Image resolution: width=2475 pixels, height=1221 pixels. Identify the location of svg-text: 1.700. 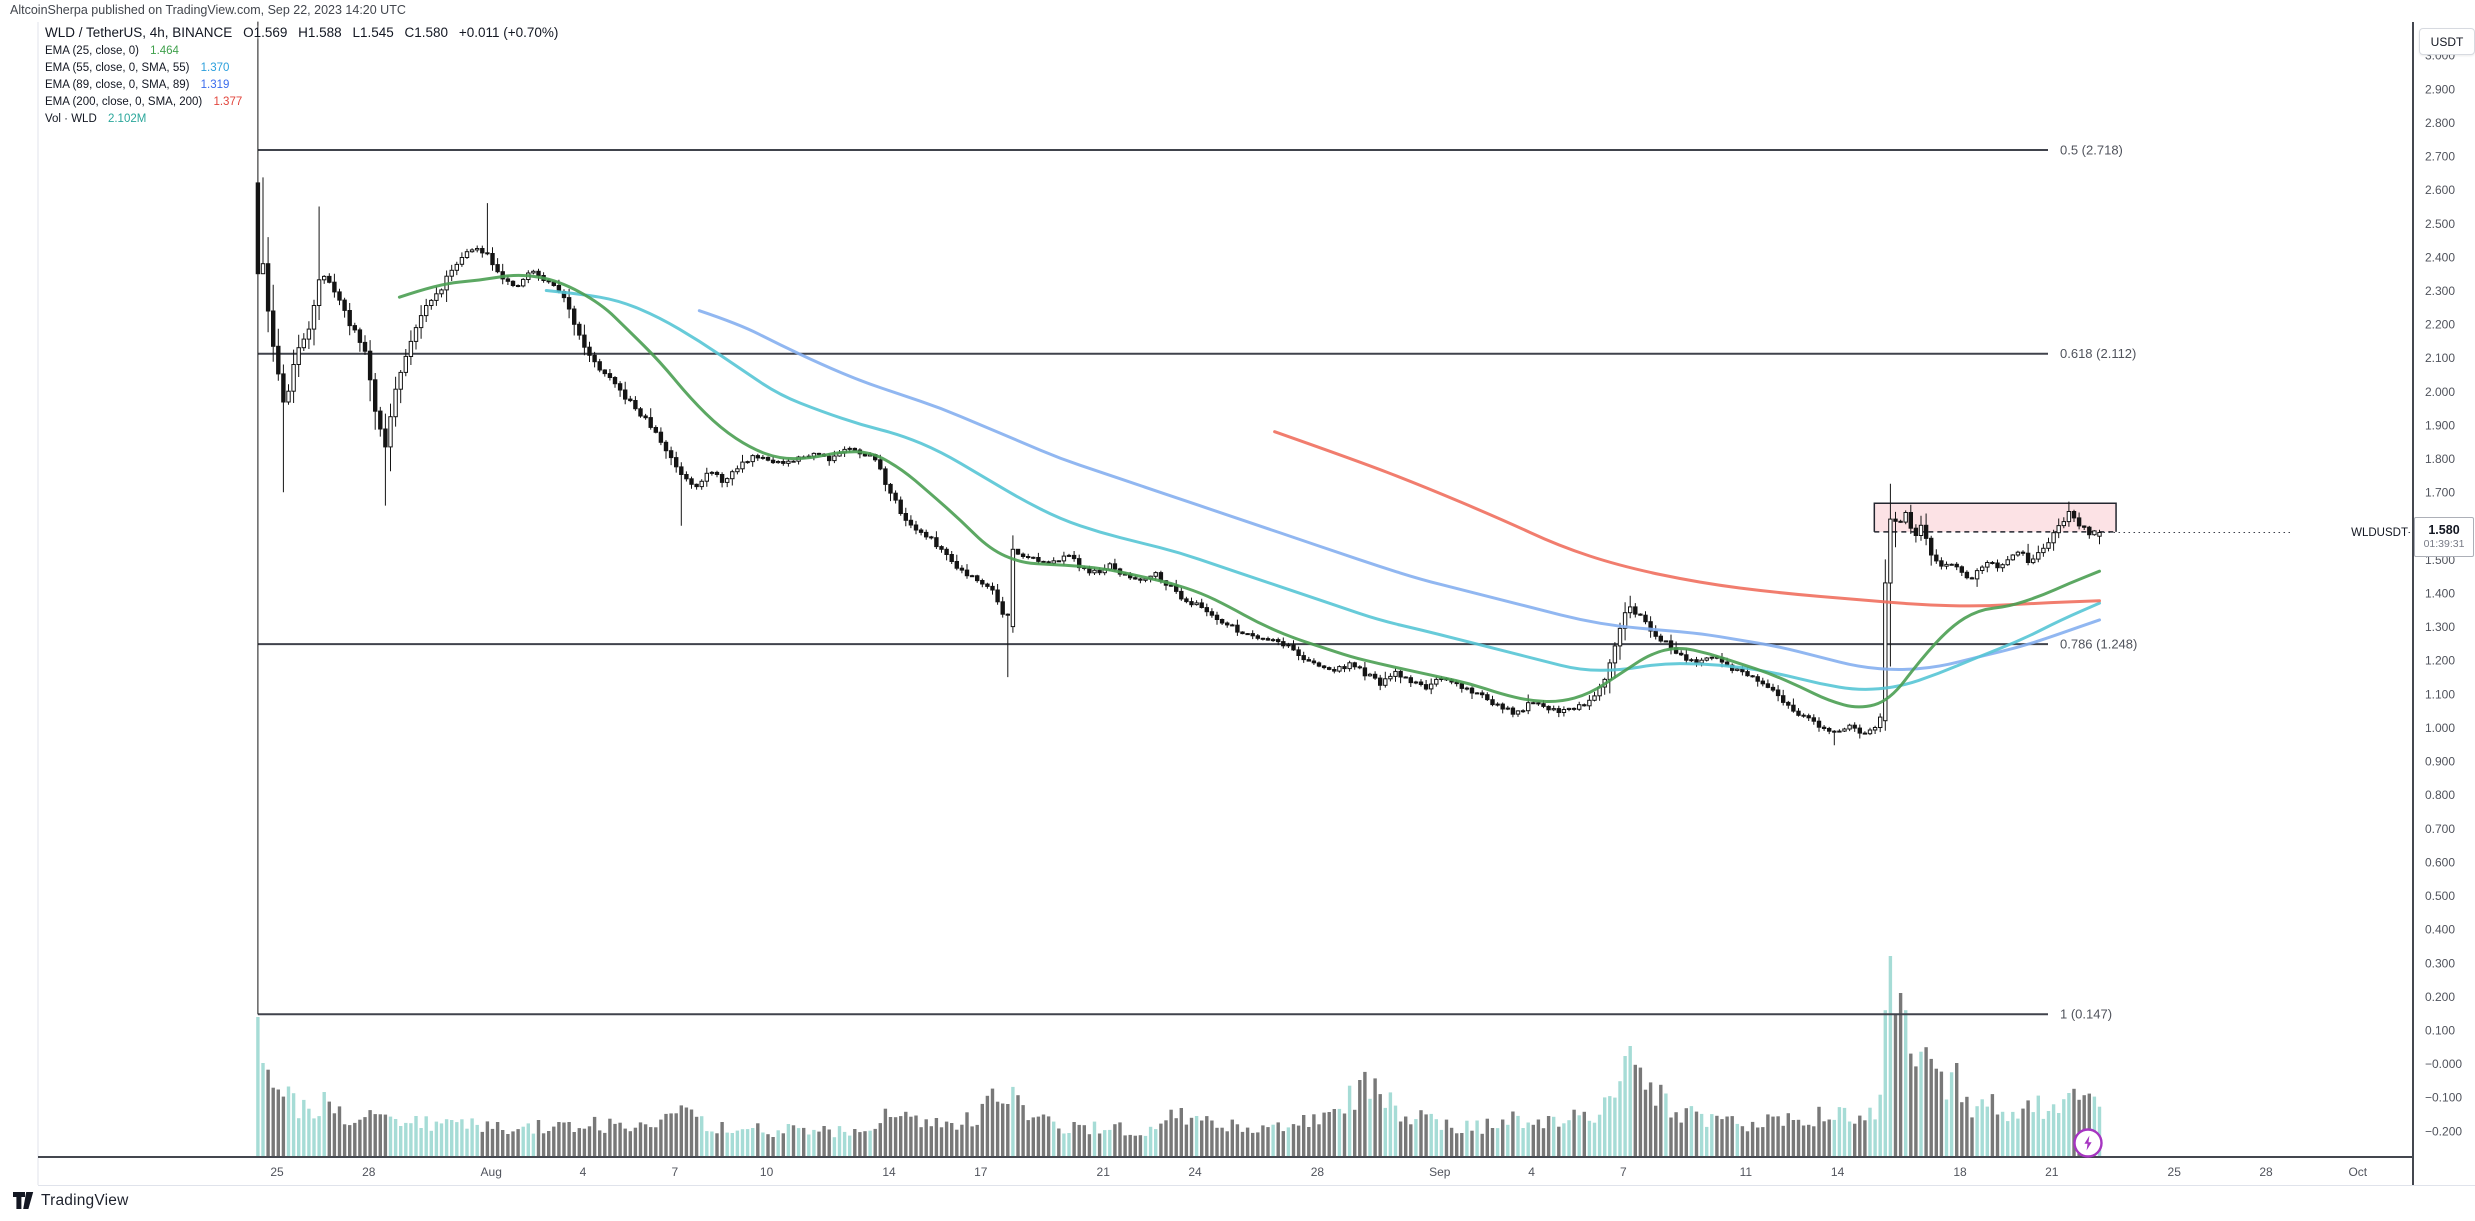
(2440, 493).